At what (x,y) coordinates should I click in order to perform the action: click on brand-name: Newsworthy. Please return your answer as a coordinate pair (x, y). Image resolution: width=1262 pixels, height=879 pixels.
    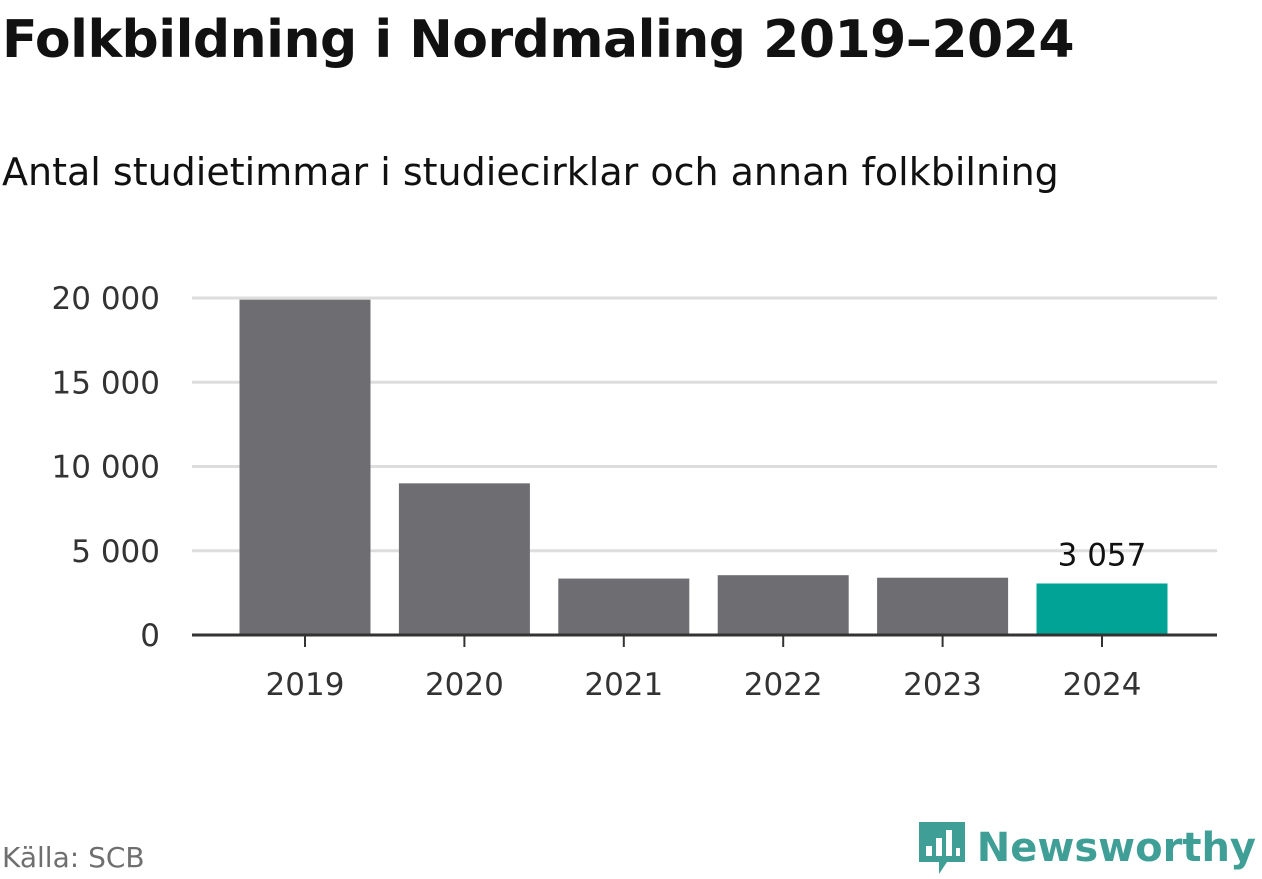
    Looking at the image, I should click on (1116, 848).